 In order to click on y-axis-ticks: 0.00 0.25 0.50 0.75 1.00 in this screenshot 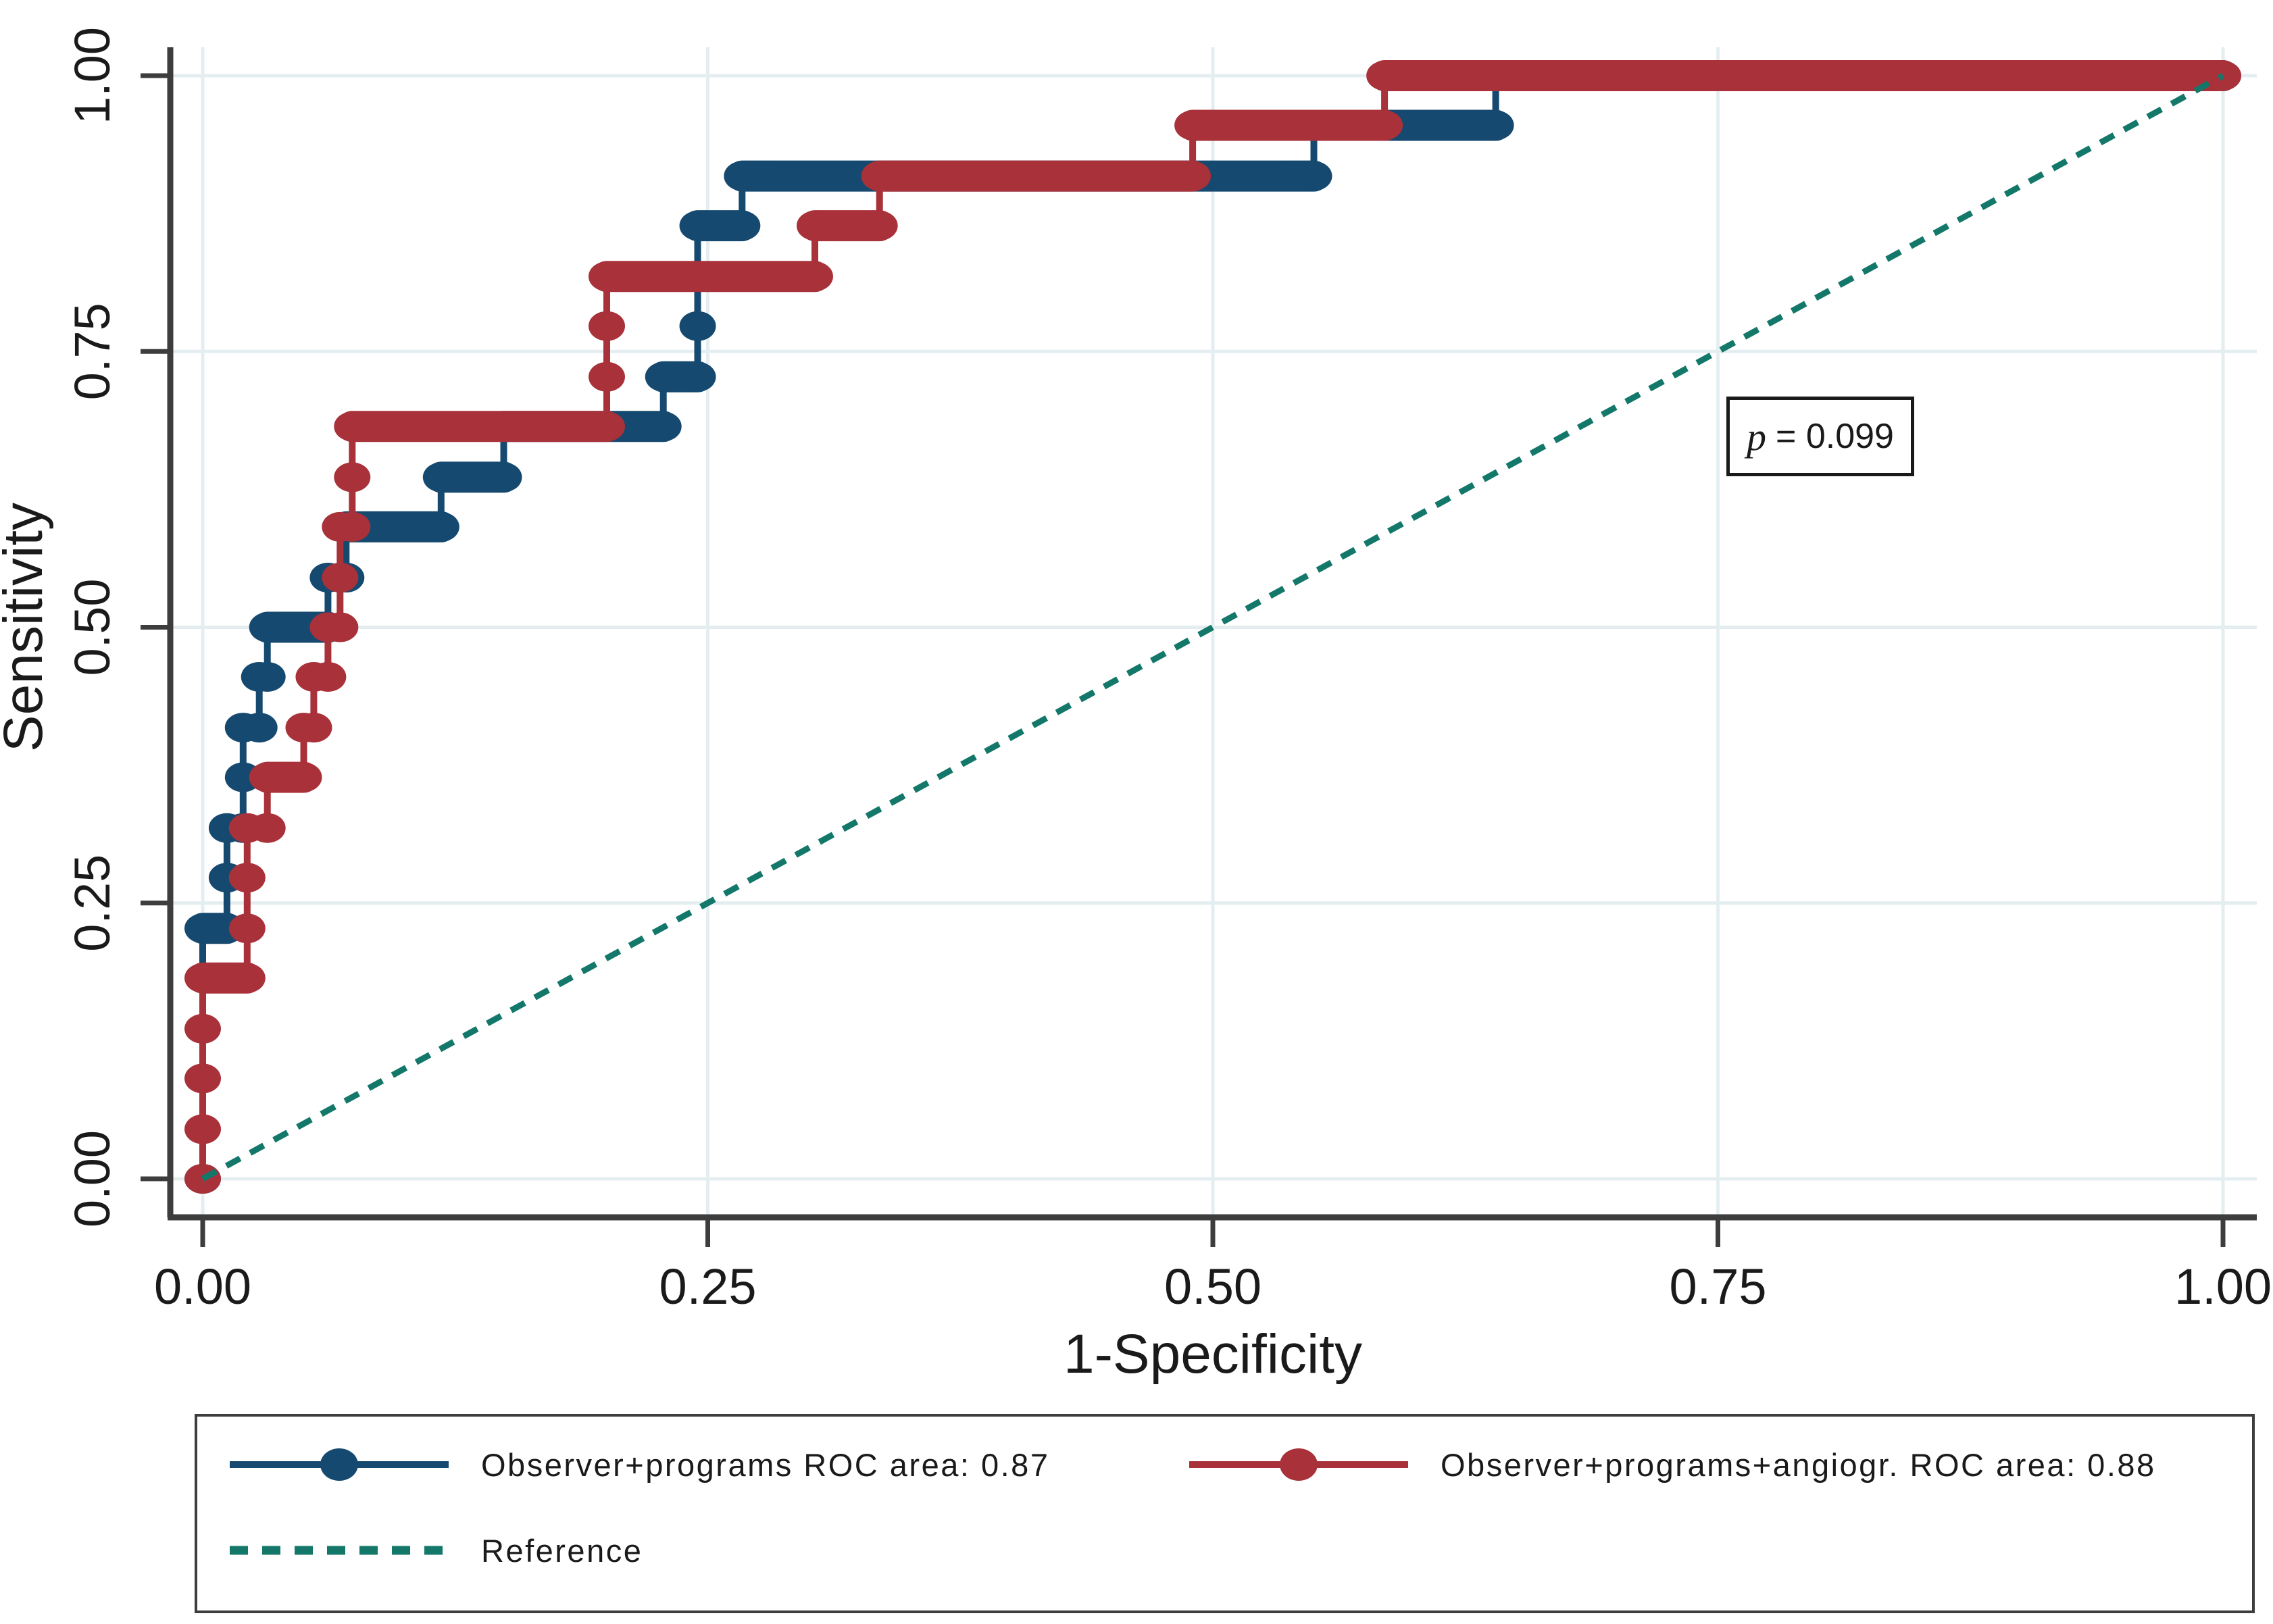, I will do `click(117, 627)`.